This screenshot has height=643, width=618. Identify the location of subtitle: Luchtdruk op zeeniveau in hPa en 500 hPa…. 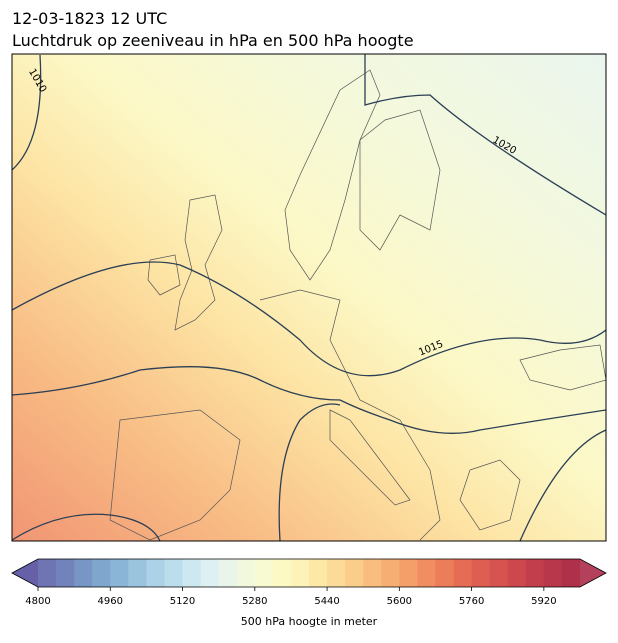
(213, 40).